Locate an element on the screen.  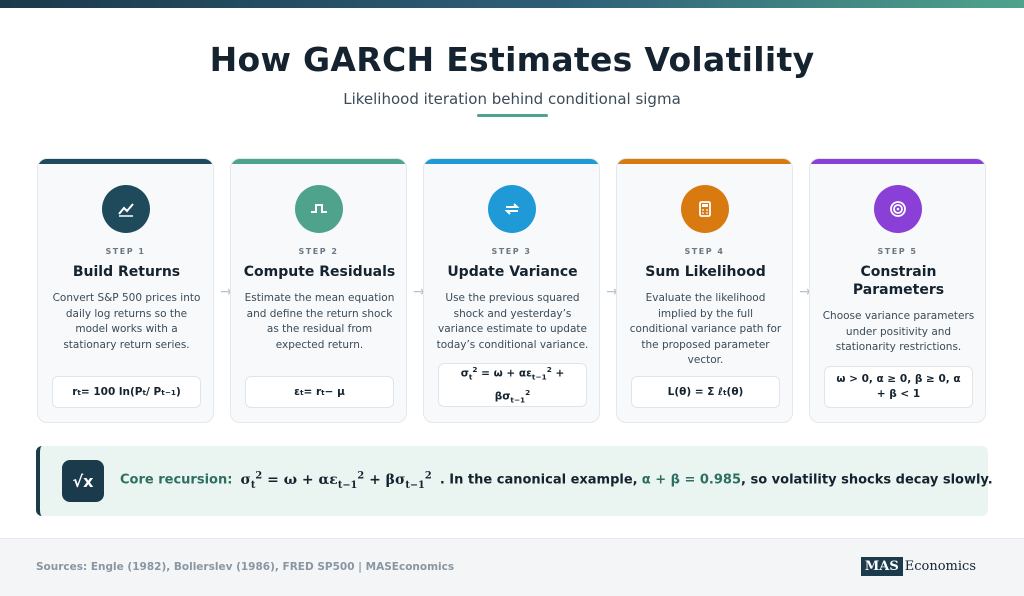
step-formula: σt2 = ω + αεt−12 + βσt−12 is located at coordinates (512, 385).